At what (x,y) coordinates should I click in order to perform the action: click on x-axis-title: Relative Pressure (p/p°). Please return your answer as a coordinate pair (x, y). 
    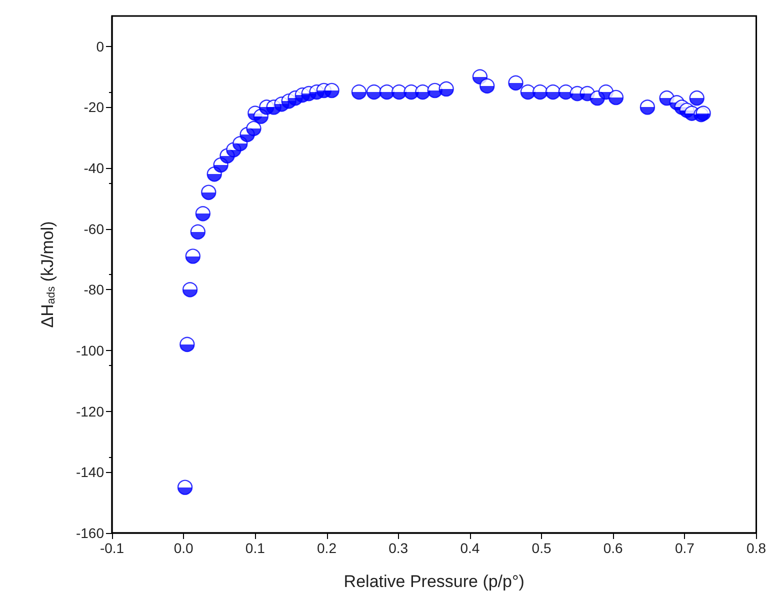
    Looking at the image, I should click on (434, 581).